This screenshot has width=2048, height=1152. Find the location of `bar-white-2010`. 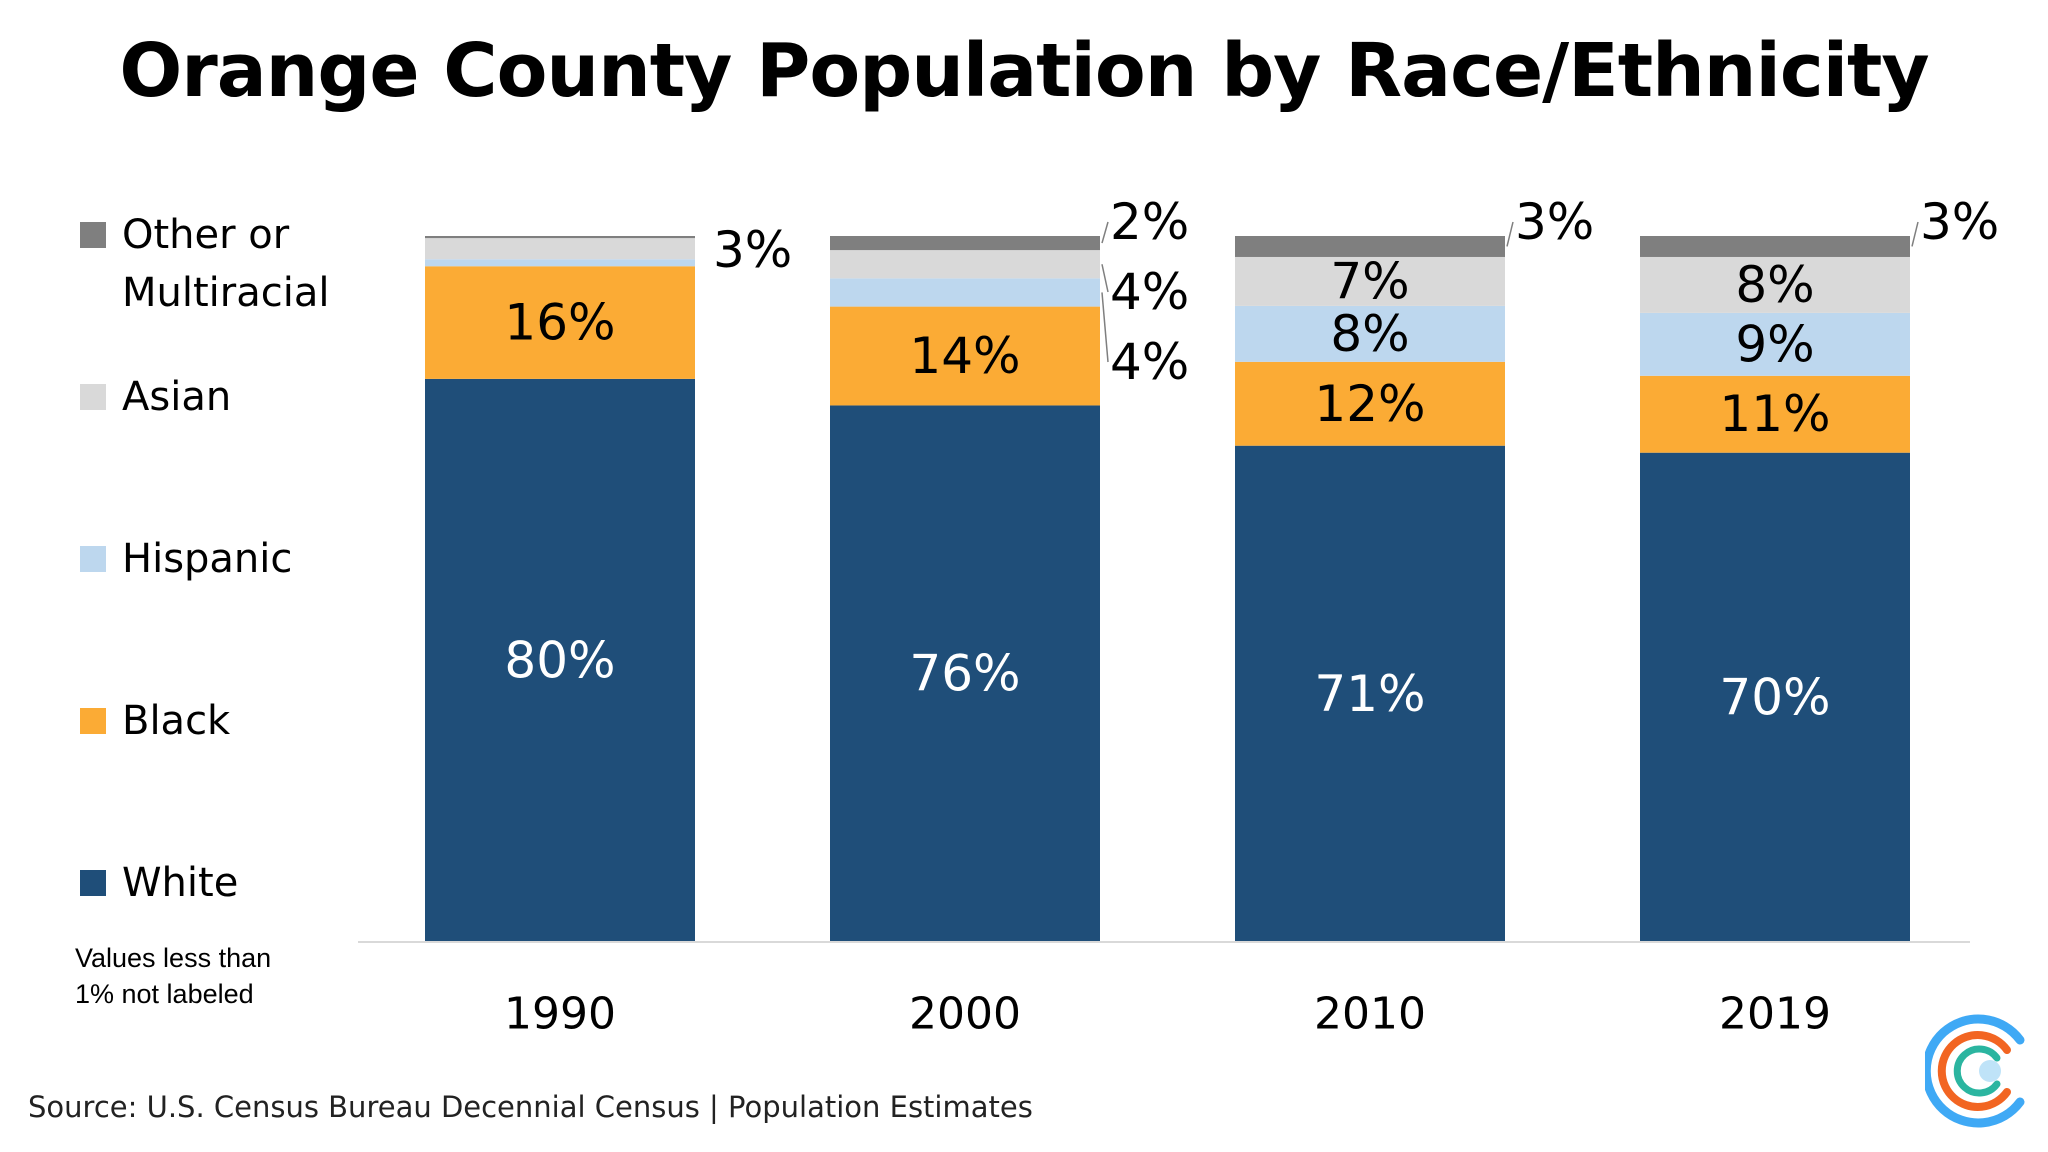

bar-white-2010 is located at coordinates (1370, 693).